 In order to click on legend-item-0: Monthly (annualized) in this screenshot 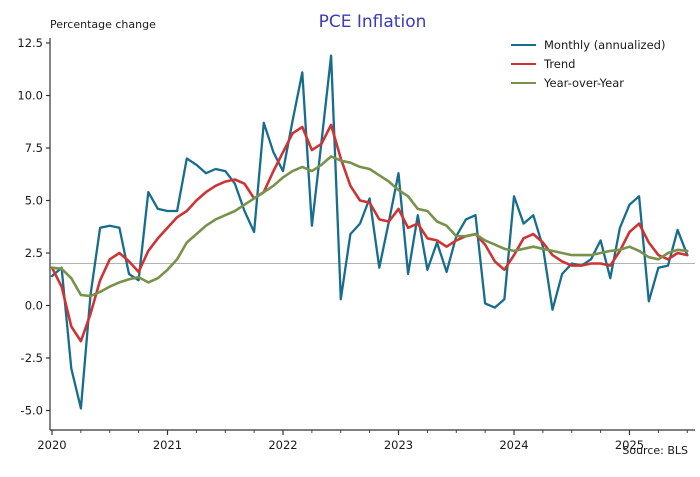, I will do `click(588, 44)`.